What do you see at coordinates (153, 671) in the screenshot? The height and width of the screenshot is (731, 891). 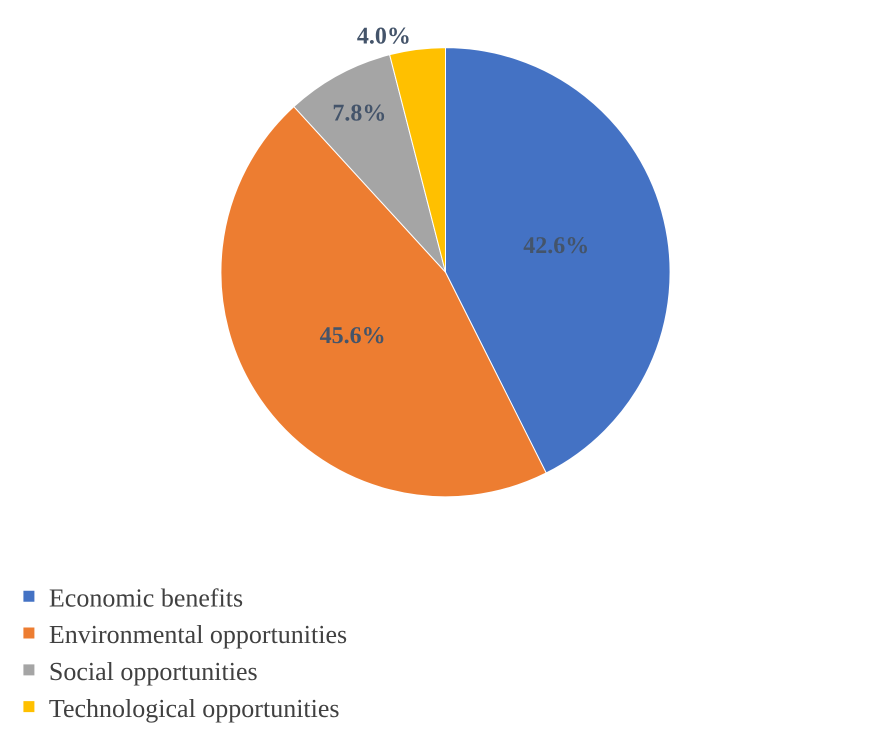 I see `legend-label: Social opportunities` at bounding box center [153, 671].